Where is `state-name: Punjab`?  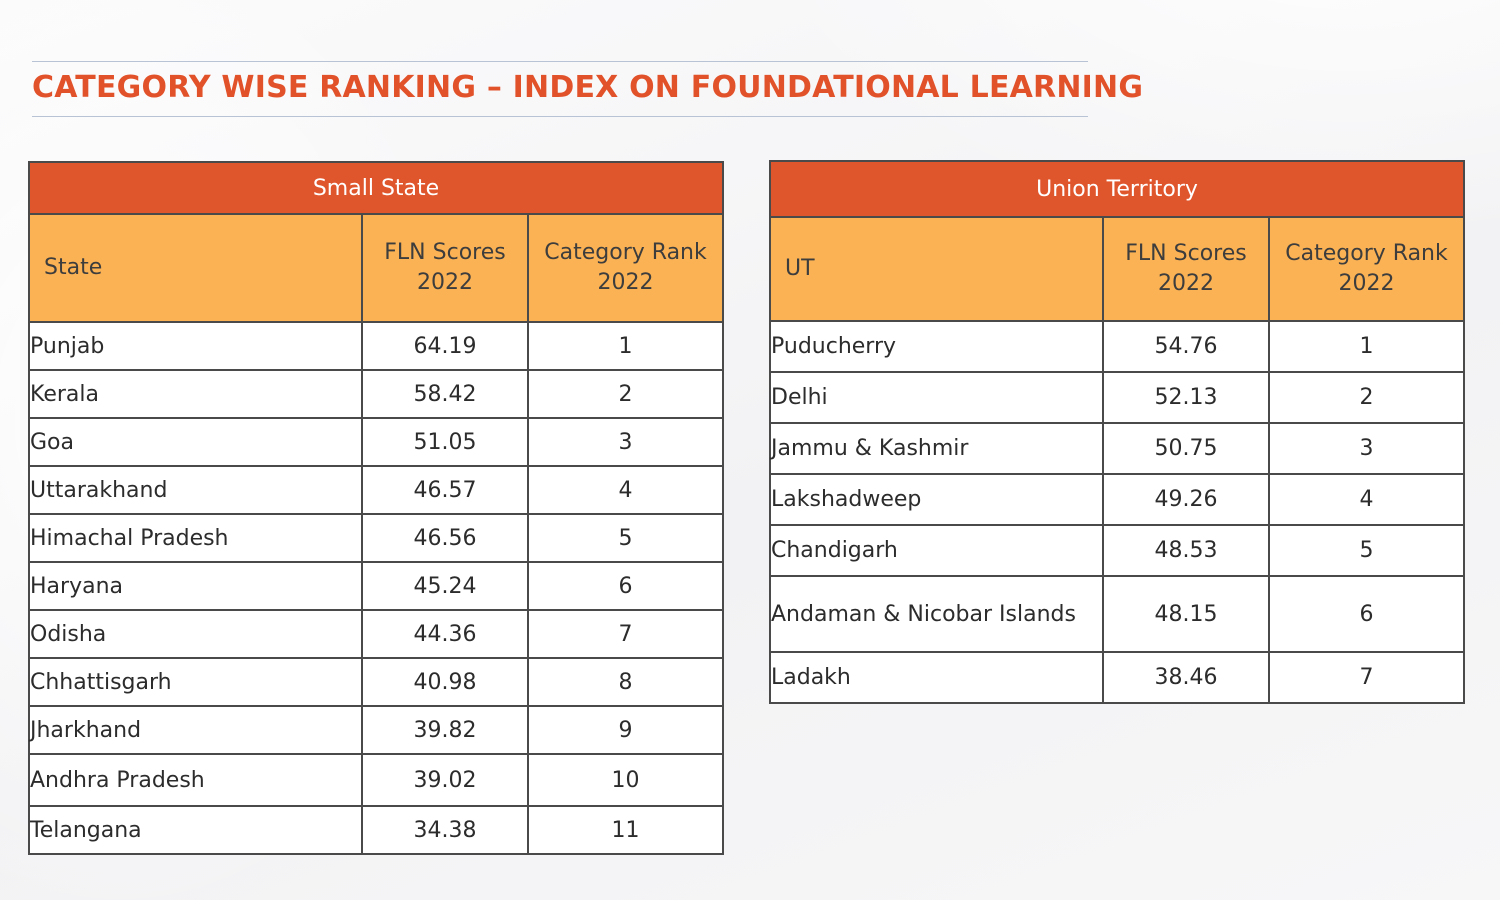 state-name: Punjab is located at coordinates (195, 346).